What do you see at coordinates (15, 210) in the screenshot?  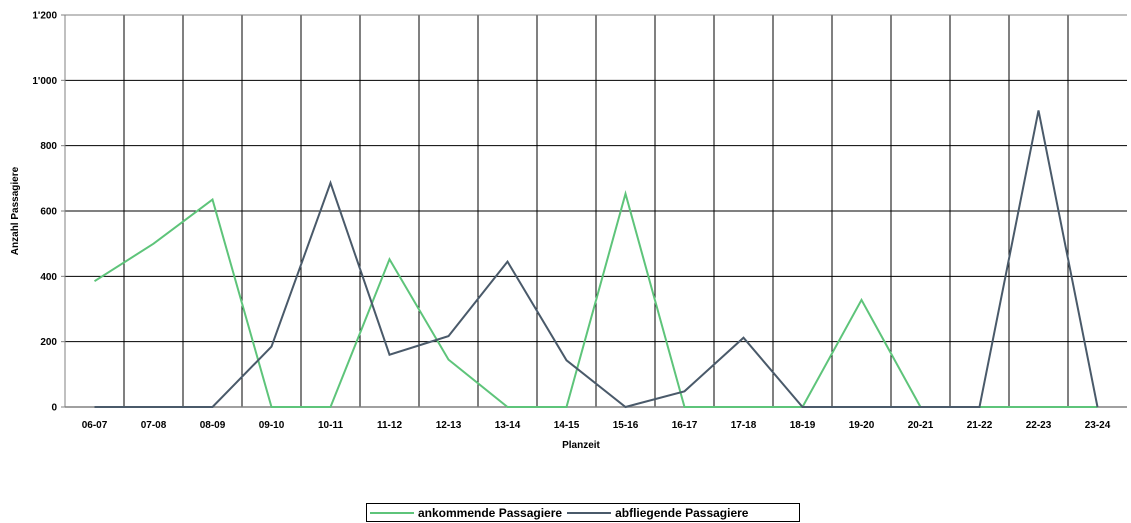 I see `y-axis-title: Anzahl Passagiere` at bounding box center [15, 210].